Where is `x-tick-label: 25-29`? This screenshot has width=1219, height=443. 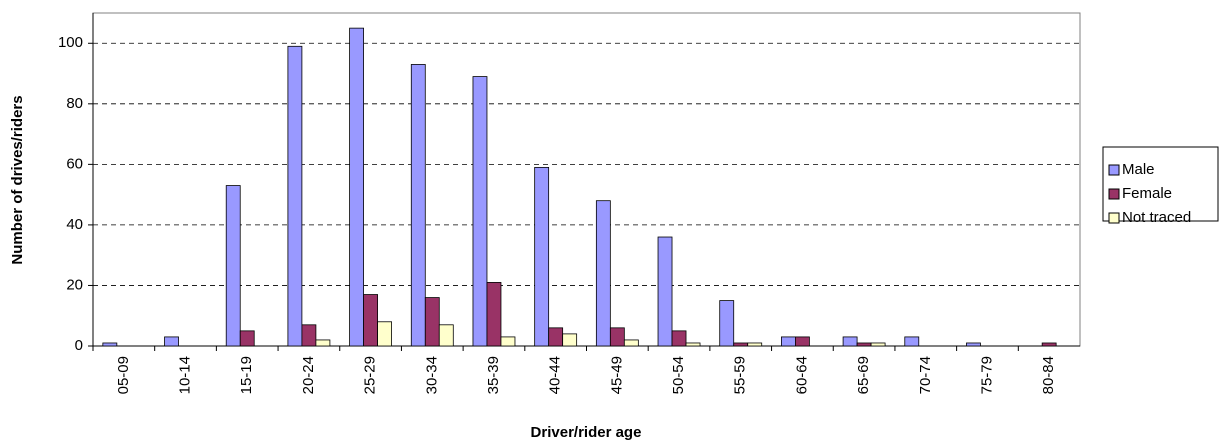 x-tick-label: 25-29 is located at coordinates (370, 375).